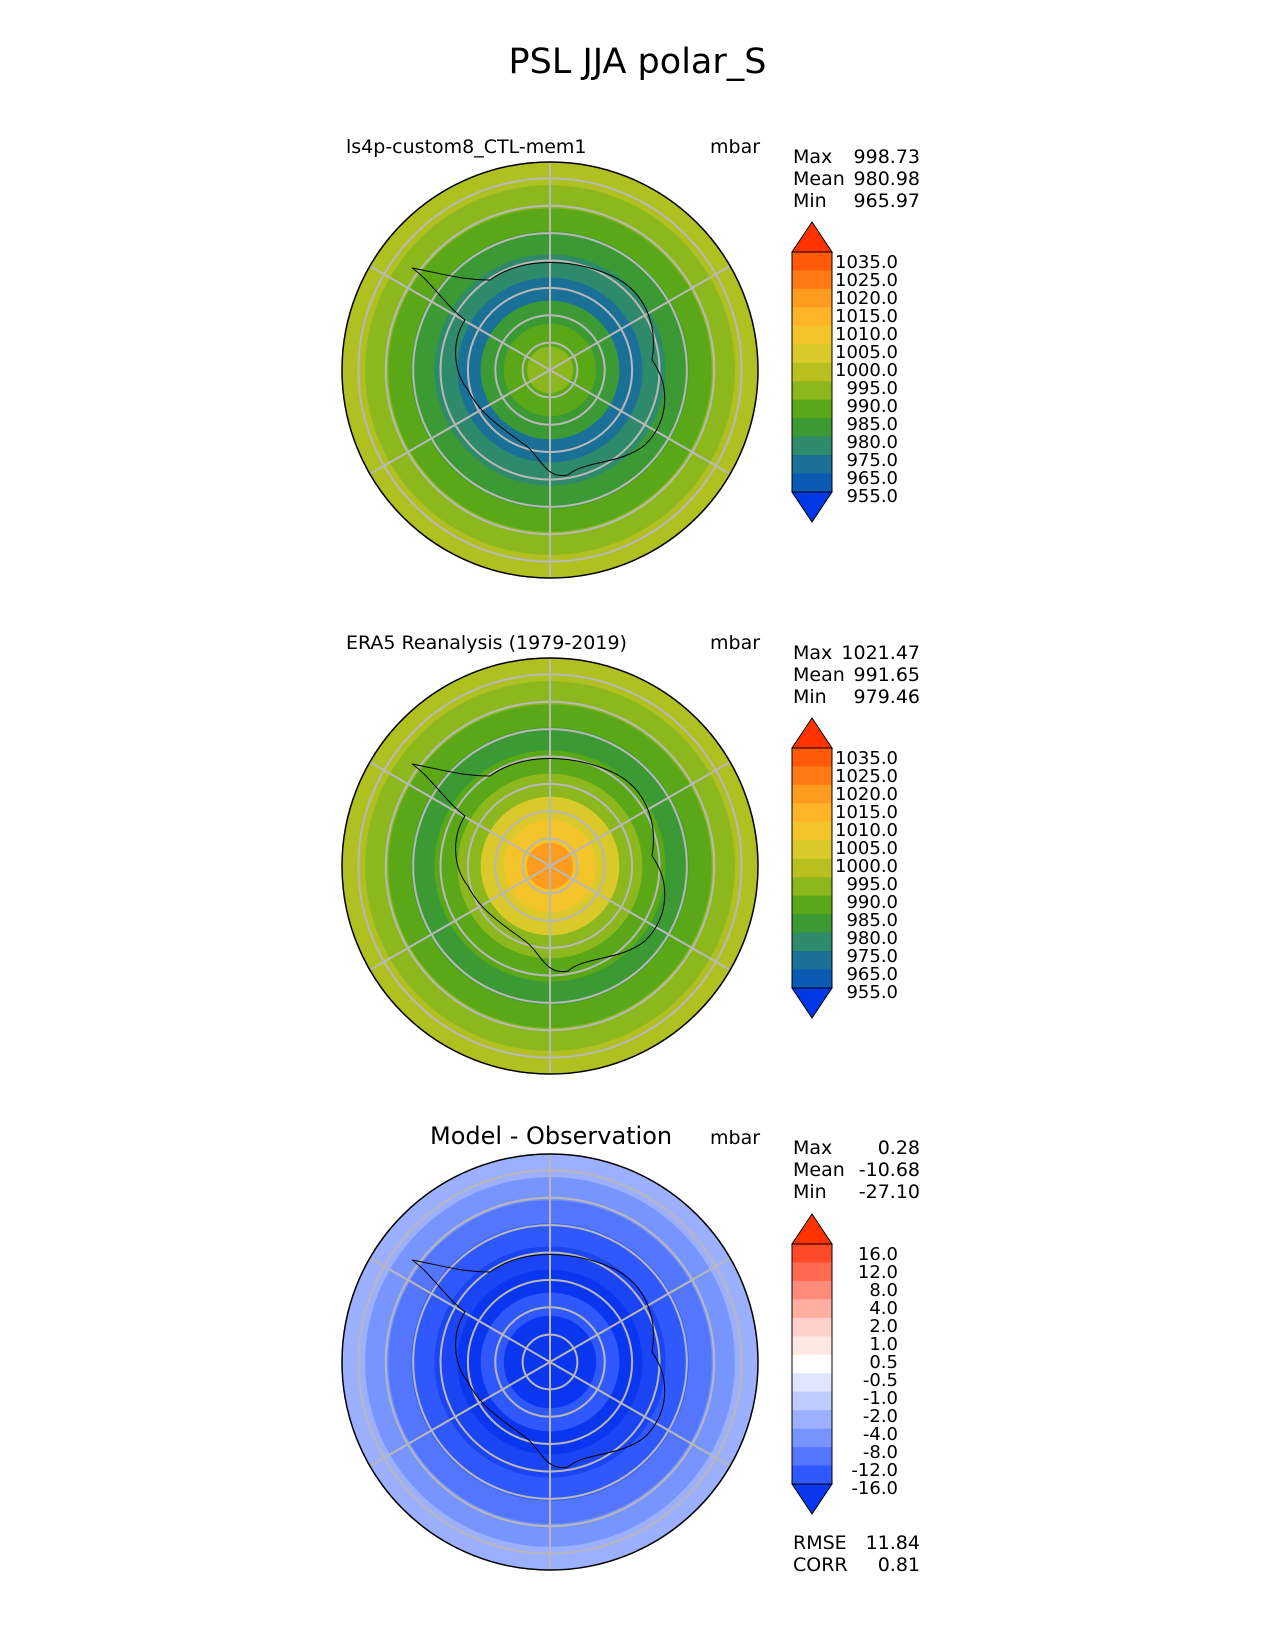 The width and height of the screenshot is (1275, 1650). What do you see at coordinates (810, 1192) in the screenshot?
I see `panel-3-stat-label: Min` at bounding box center [810, 1192].